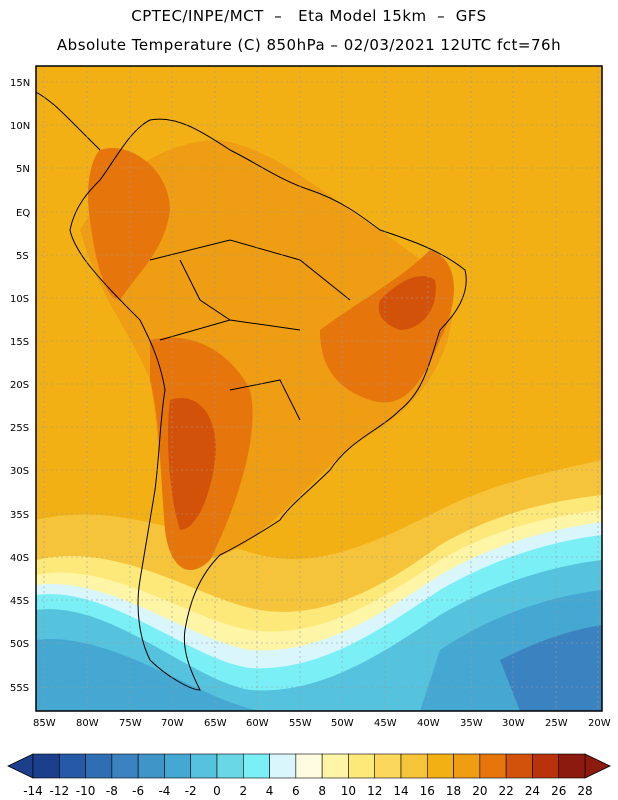 This screenshot has width=618, height=800. Describe the element at coordinates (453, 791) in the screenshot. I see `colorbar-label: 18` at that location.